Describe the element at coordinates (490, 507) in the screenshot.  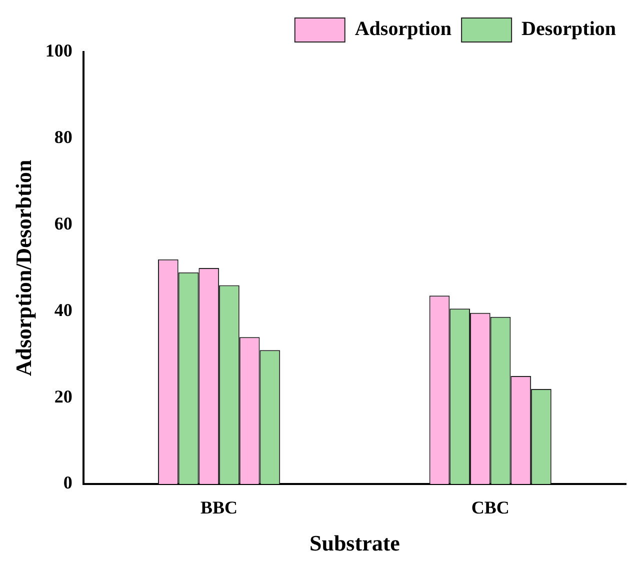
I see `x-tick-label: CBC` at that location.